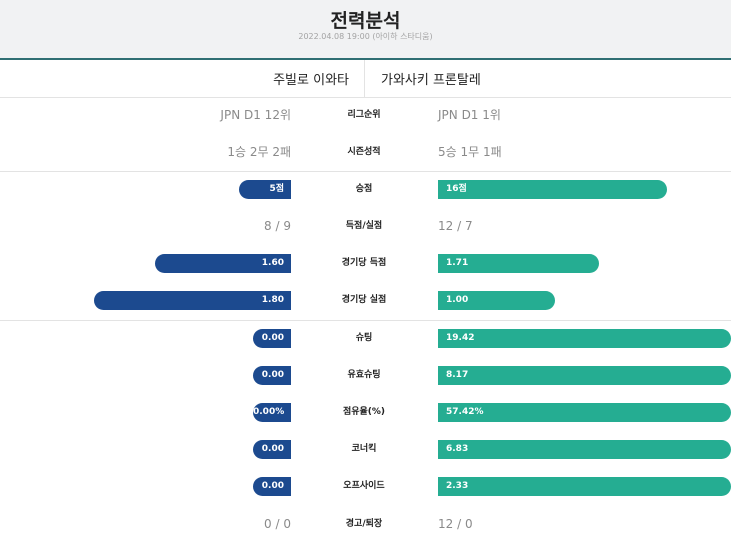  I want to click on stat-label: 경기당 실점, so click(364, 300).